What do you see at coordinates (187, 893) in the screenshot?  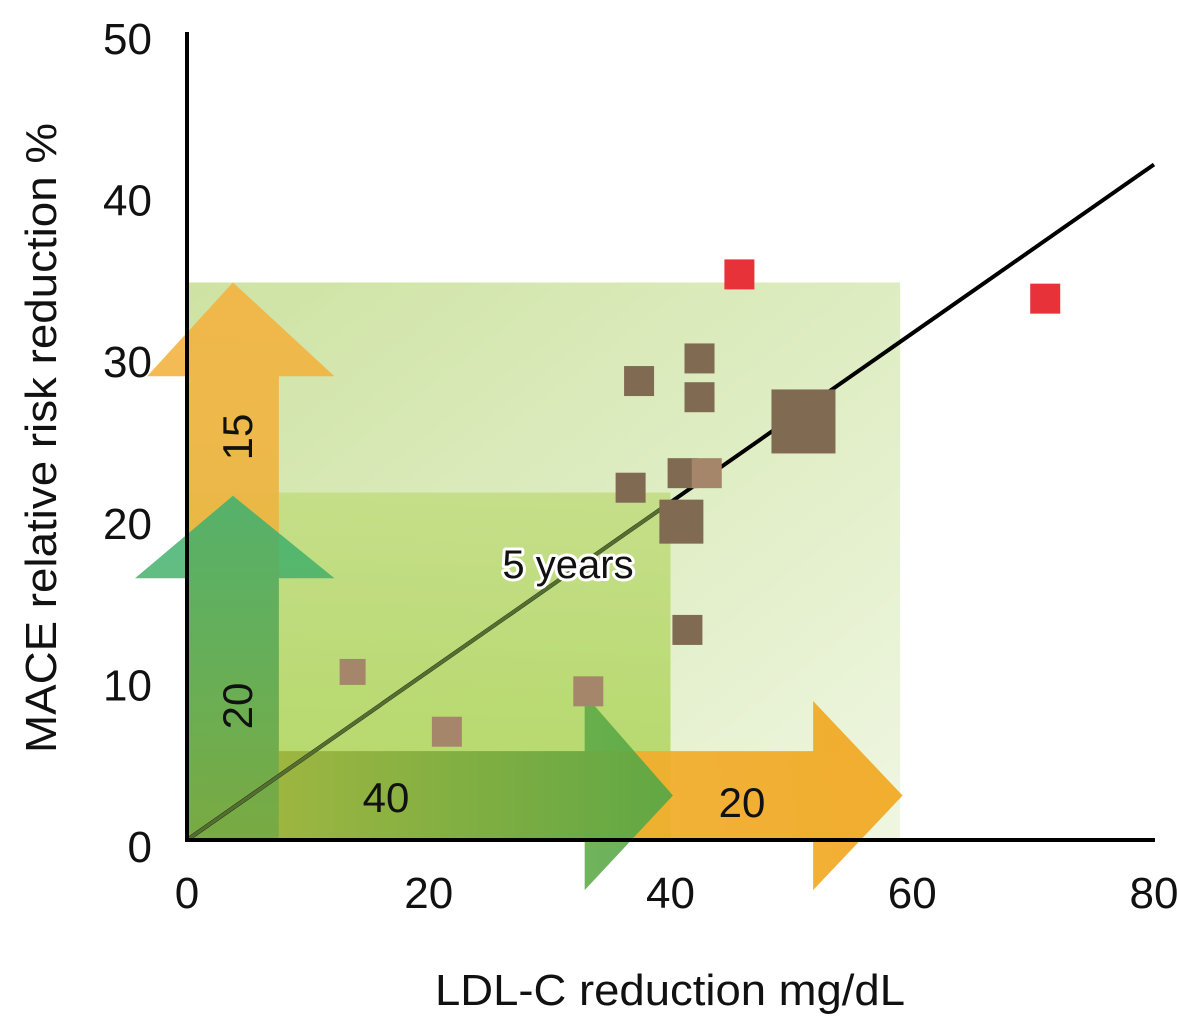 I see `x-tick-label: 0` at bounding box center [187, 893].